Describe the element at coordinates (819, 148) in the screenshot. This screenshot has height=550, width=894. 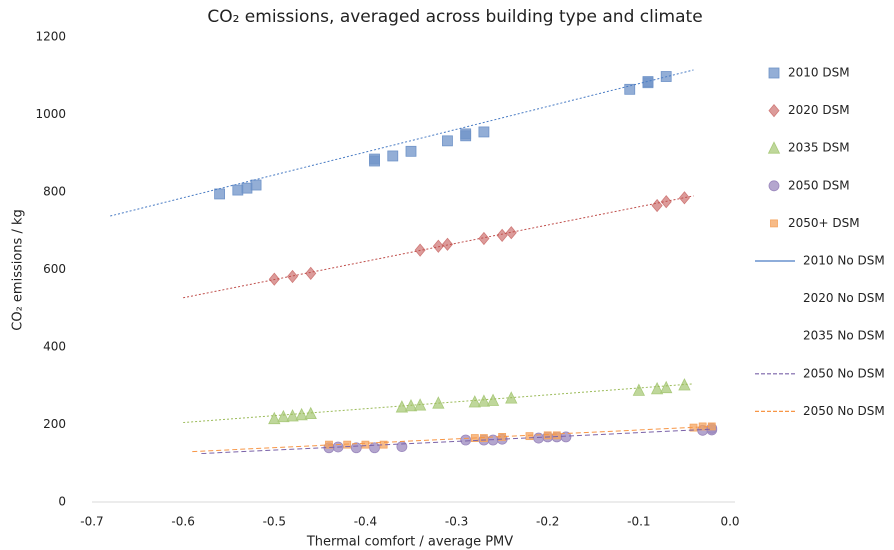
I see `legend-label: 2035 DSM` at that location.